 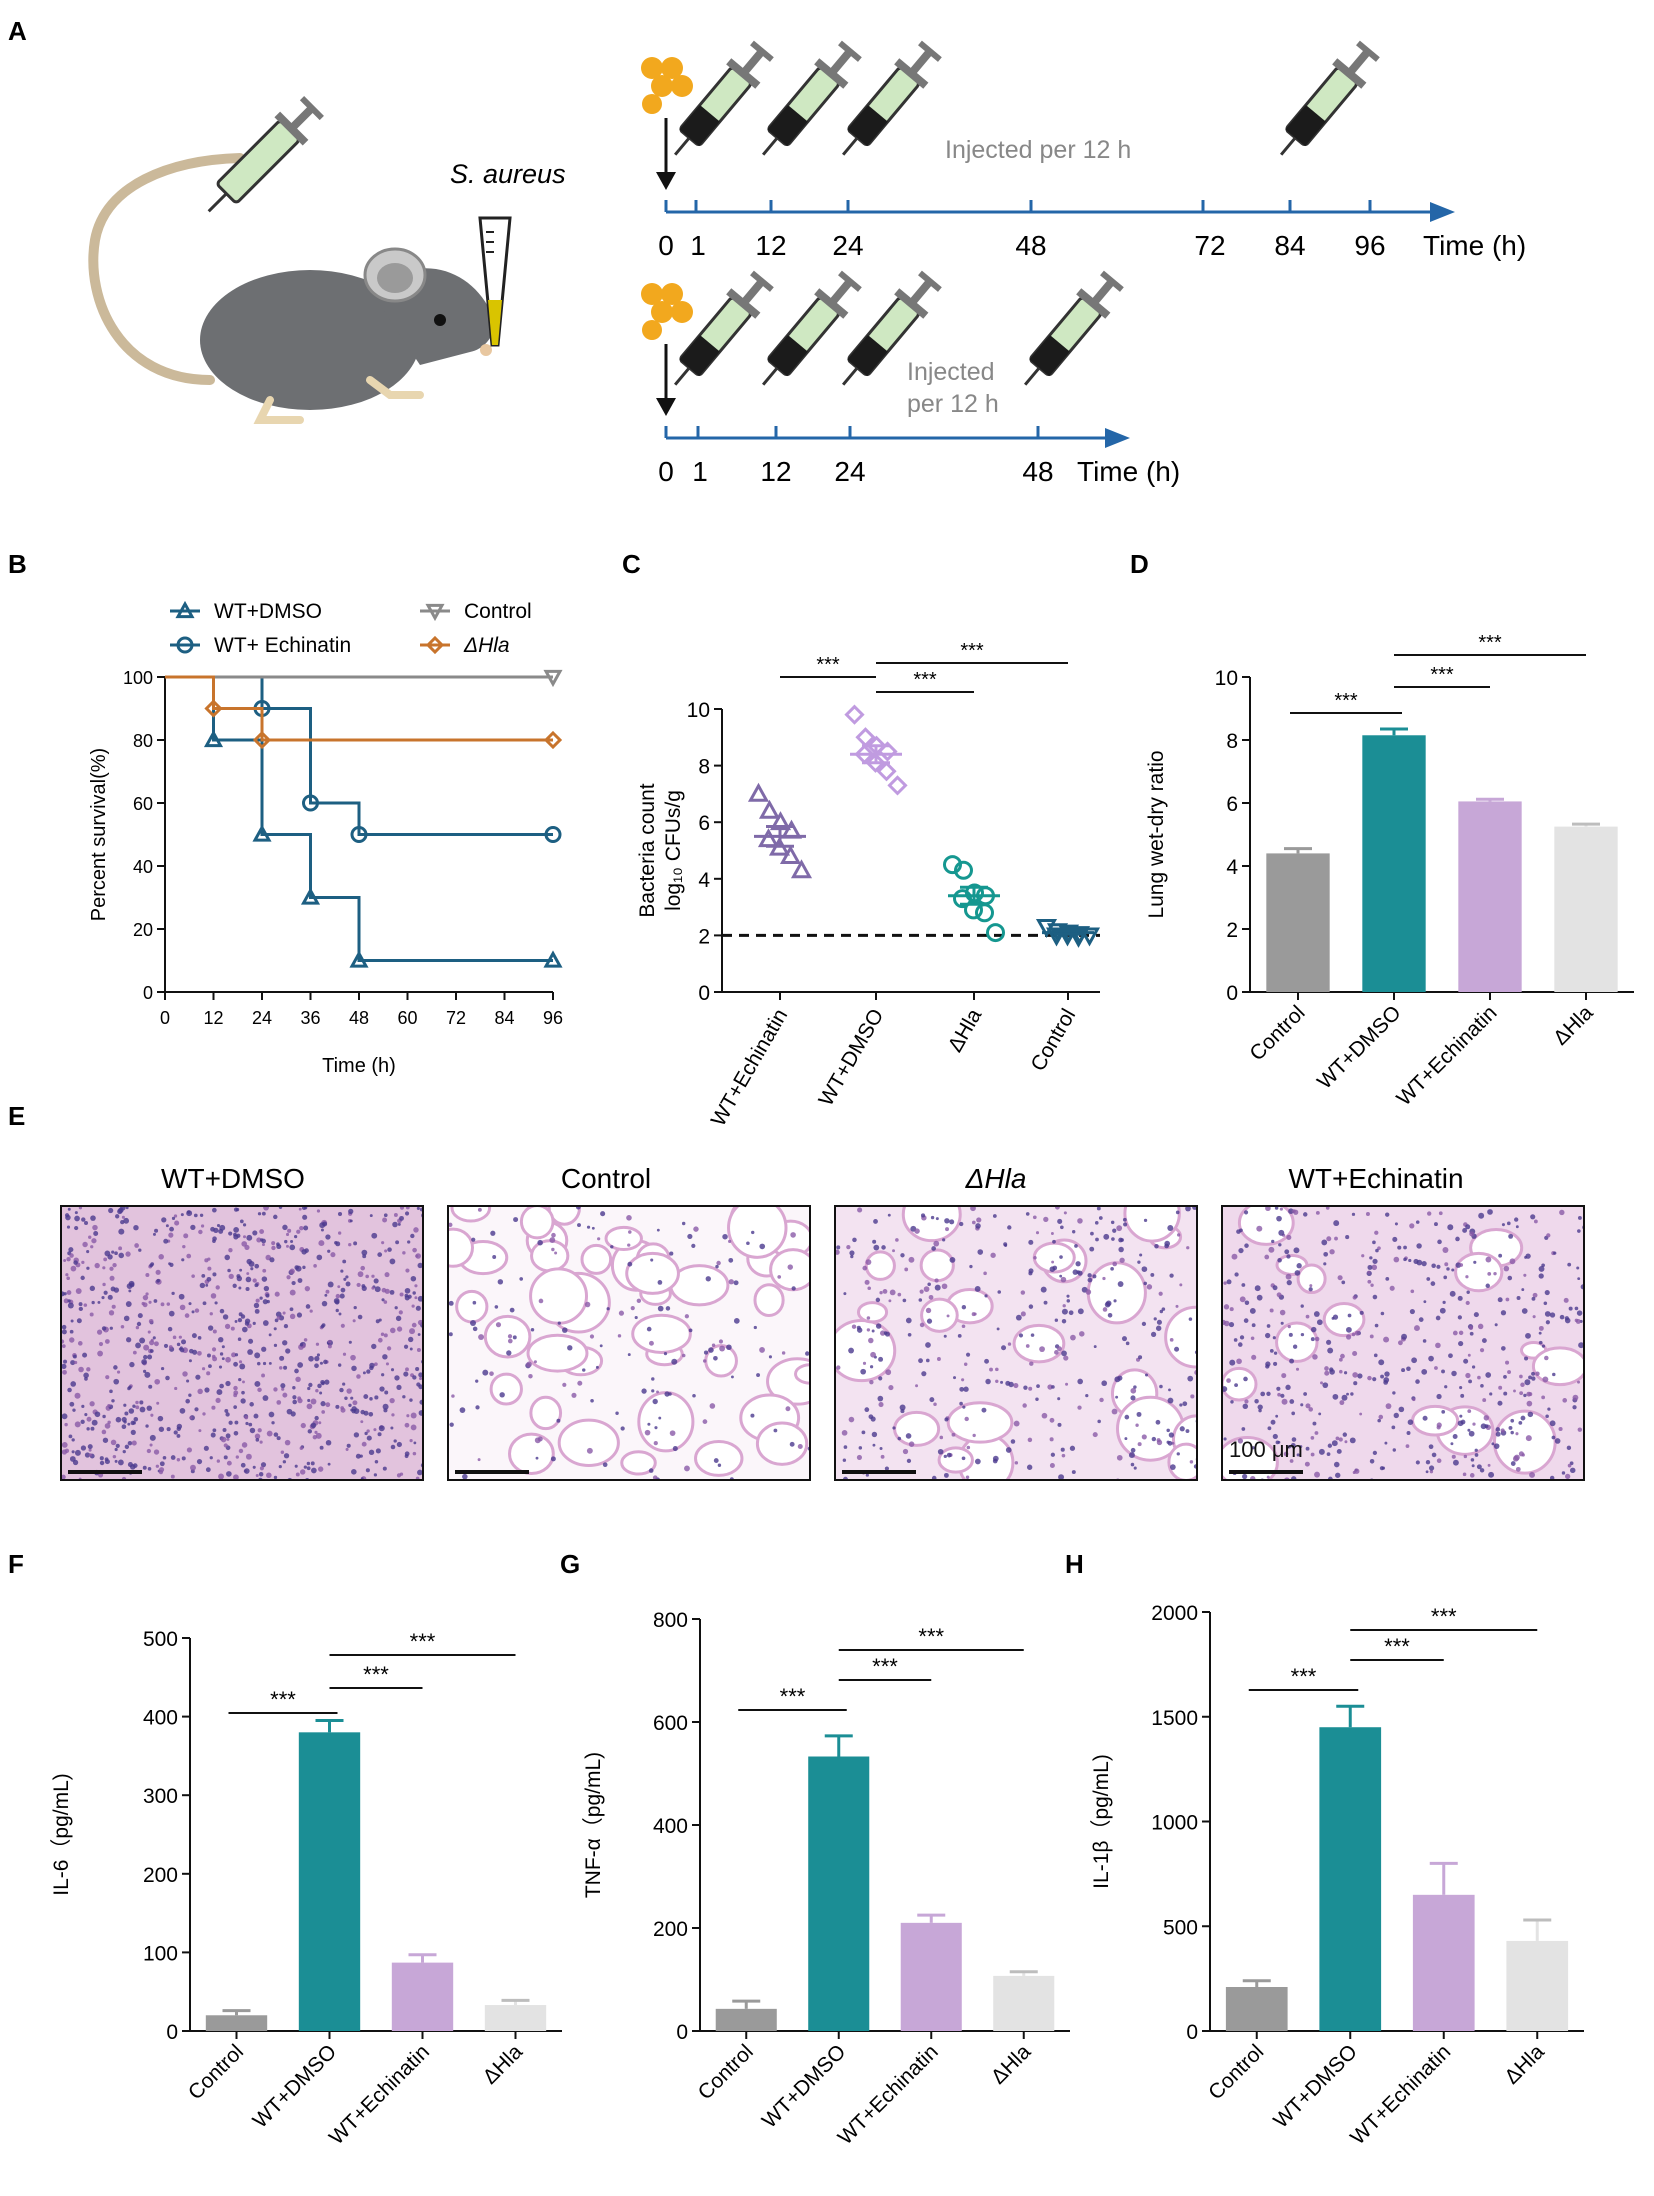 What do you see at coordinates (1038, 150) in the screenshot?
I see `injection-note-top: Injected per 12 h` at bounding box center [1038, 150].